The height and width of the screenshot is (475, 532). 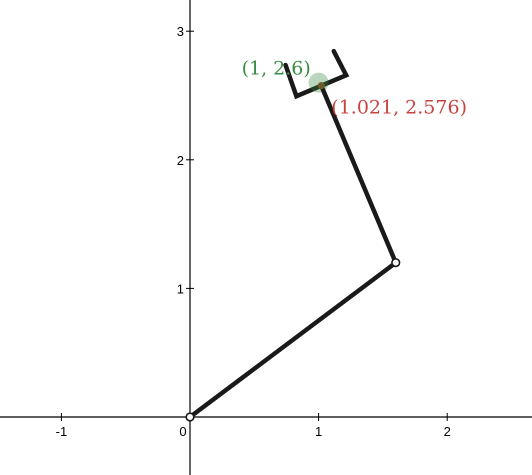 What do you see at coordinates (359, 174) in the screenshot?
I see `arm-link-lower` at bounding box center [359, 174].